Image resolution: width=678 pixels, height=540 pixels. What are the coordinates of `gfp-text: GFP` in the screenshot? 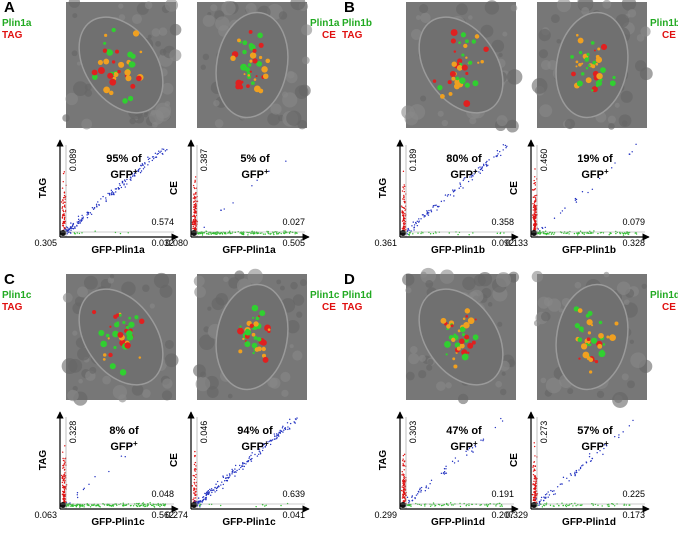 It's located at (592, 447).